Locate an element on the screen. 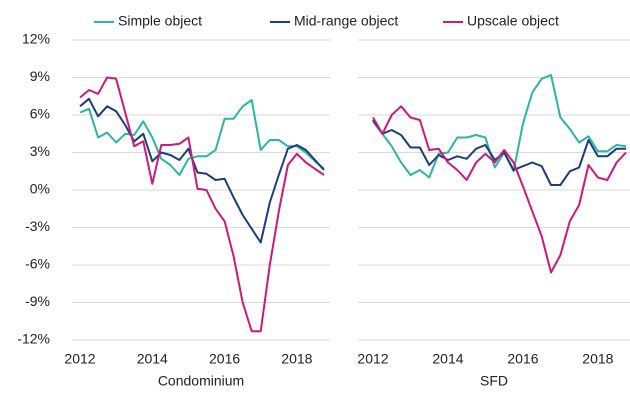  legend-label: Mid-range object is located at coordinates (346, 21).